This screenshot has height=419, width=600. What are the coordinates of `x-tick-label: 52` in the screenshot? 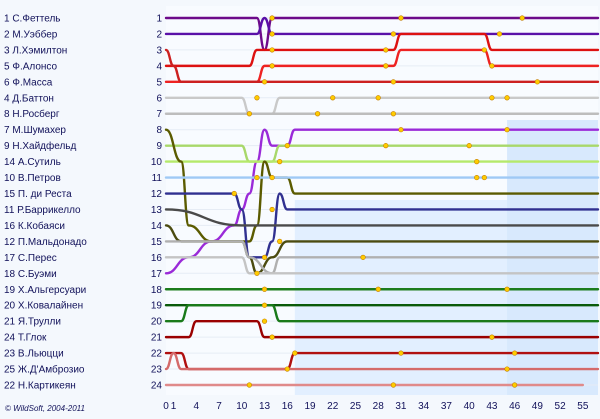 It's located at (561, 406).